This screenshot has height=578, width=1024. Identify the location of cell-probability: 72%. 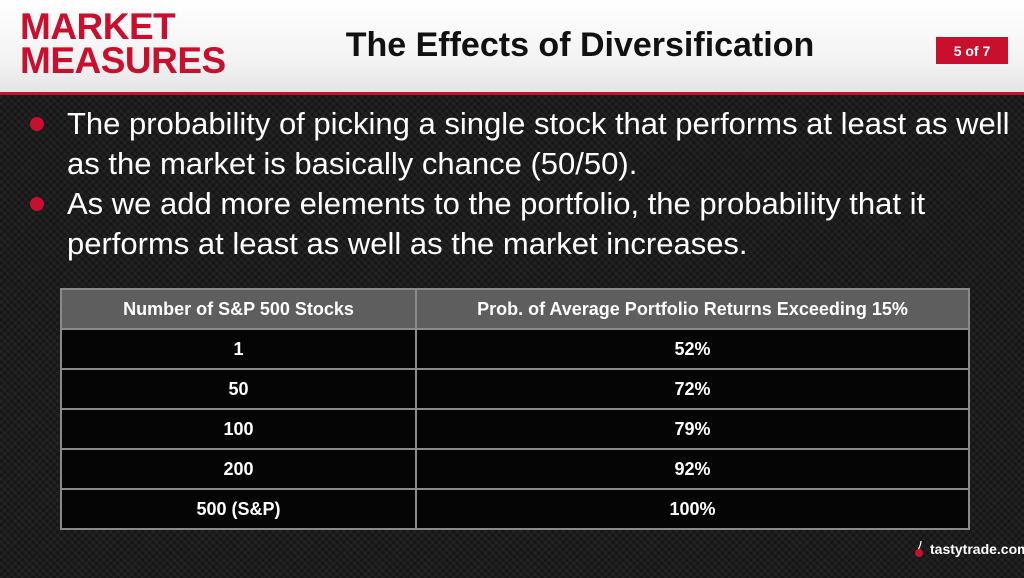
(692, 389).